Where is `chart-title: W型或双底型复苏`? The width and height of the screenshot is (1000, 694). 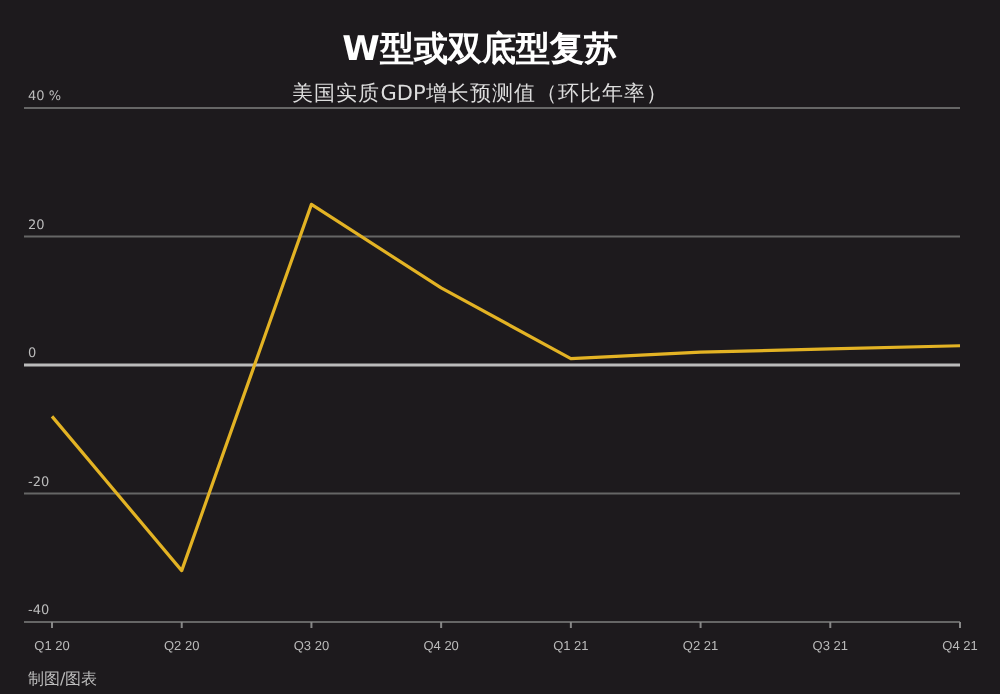 chart-title: W型或双底型复苏 is located at coordinates (480, 50).